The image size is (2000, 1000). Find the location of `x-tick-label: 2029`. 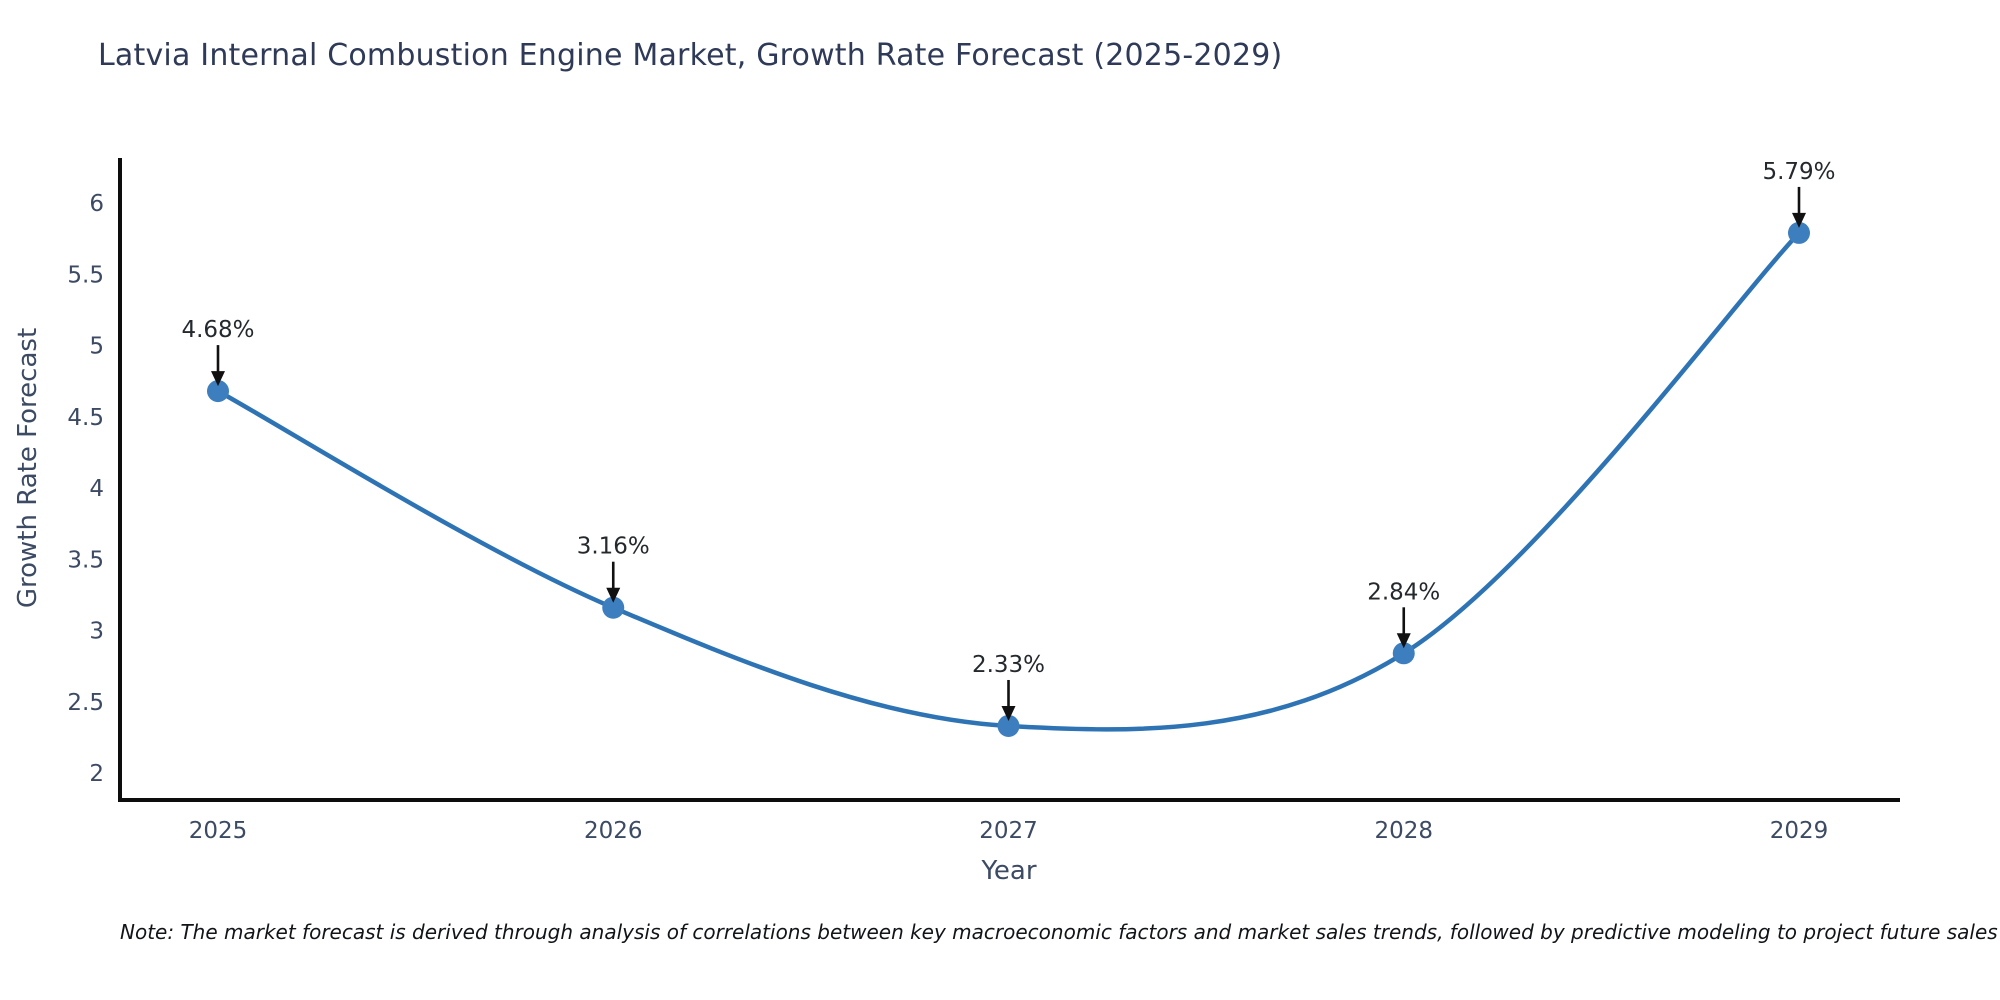

x-tick-label: 2029 is located at coordinates (1799, 831).